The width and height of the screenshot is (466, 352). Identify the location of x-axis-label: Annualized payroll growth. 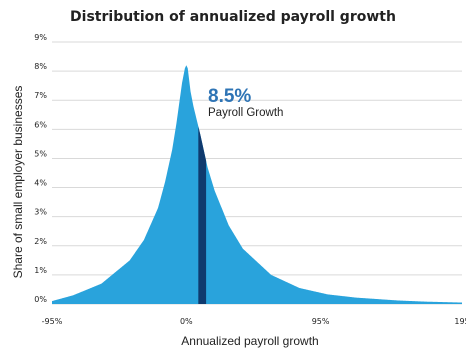
(250, 341).